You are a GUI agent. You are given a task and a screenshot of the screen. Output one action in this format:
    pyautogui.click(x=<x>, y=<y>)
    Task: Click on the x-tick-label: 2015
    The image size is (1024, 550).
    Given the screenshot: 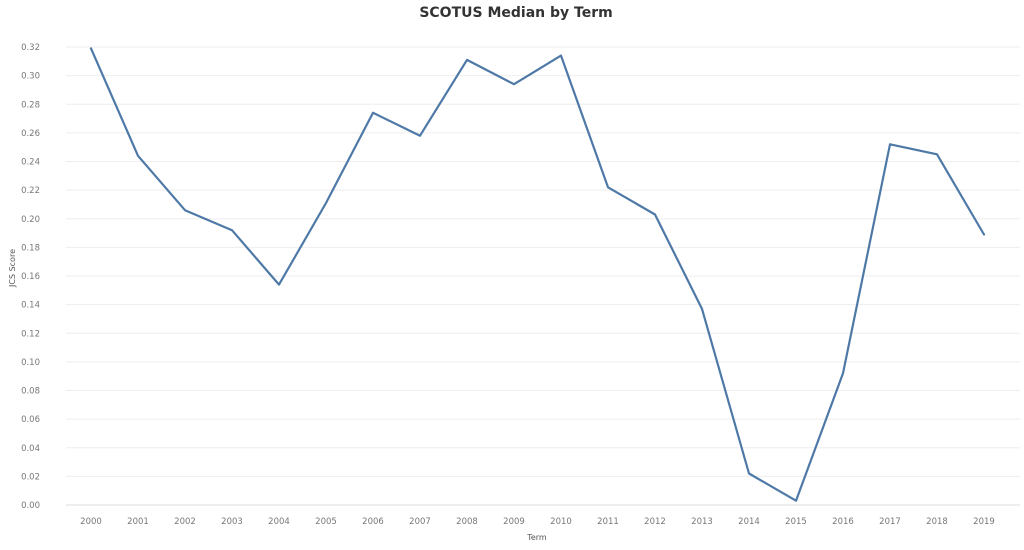 What is the action you would take?
    pyautogui.click(x=796, y=522)
    